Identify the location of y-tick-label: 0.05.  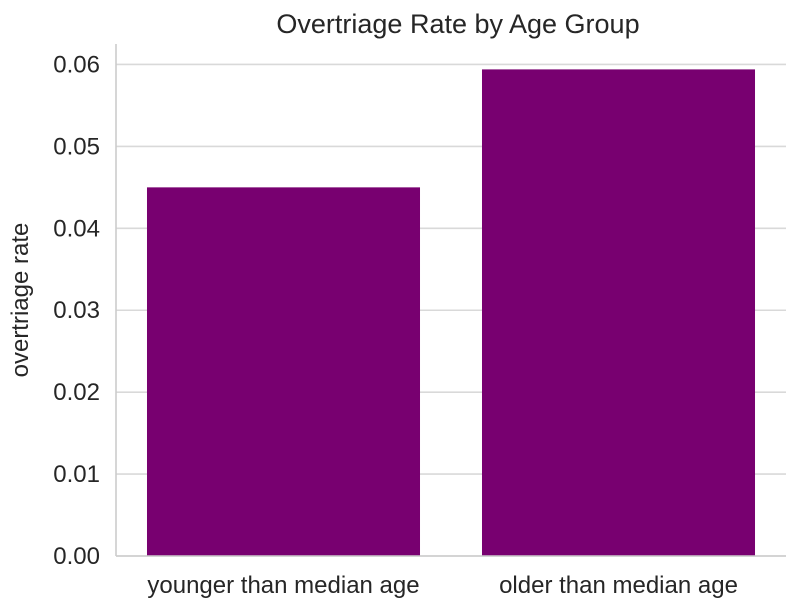
(76, 146).